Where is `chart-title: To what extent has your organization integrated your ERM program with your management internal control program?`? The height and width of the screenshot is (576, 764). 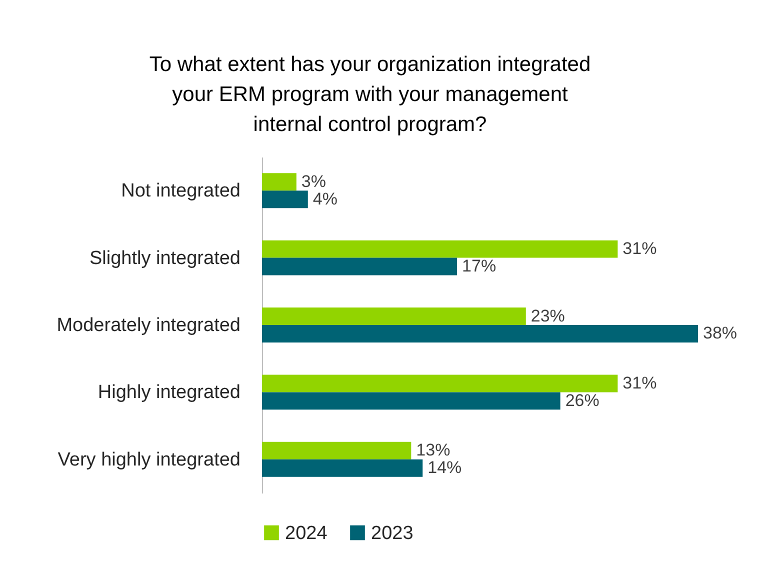
chart-title: To what extent has your organization integrated your ERM program with your management internal control program? is located at coordinates (370, 94).